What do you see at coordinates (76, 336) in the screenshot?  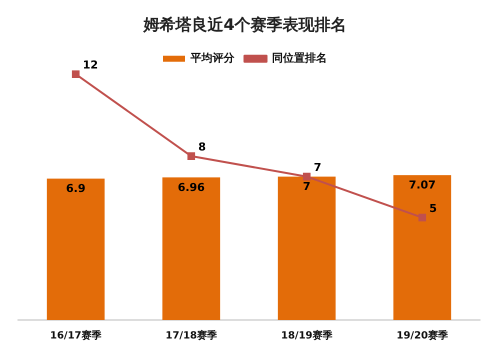 I see `x-tick-label: 16/17赛季` at bounding box center [76, 336].